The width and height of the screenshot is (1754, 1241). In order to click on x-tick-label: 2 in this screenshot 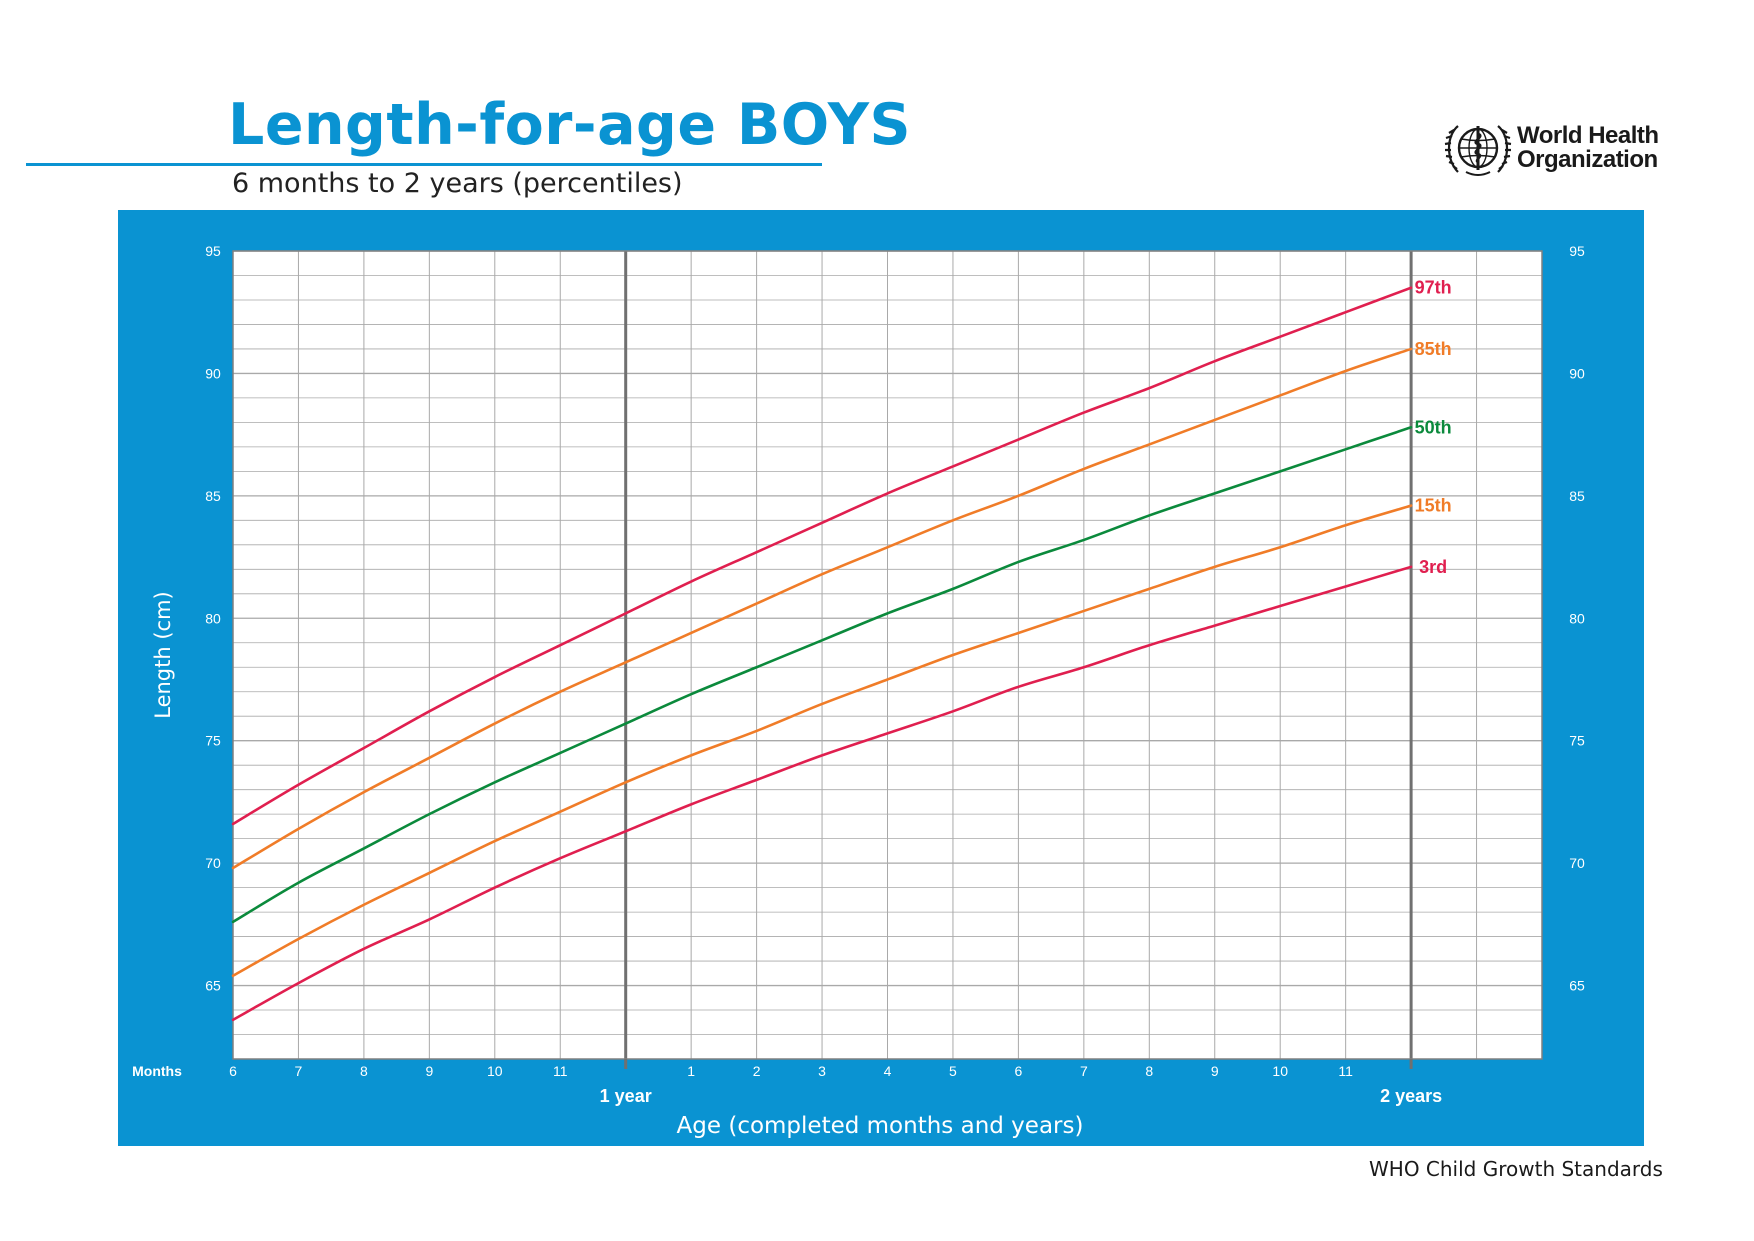, I will do `click(757, 1071)`.